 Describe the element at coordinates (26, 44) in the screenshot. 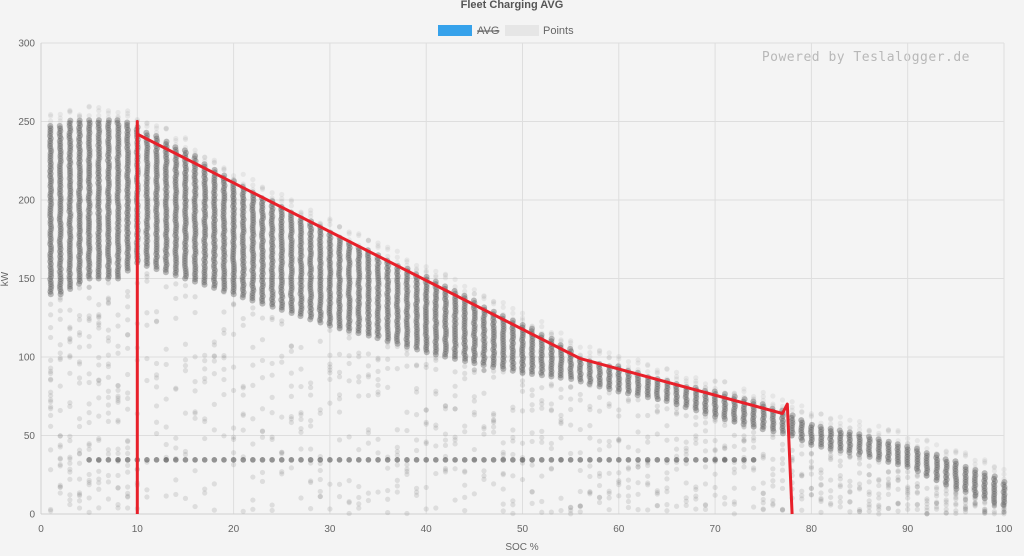

I see `y-tick-label: 300` at that location.